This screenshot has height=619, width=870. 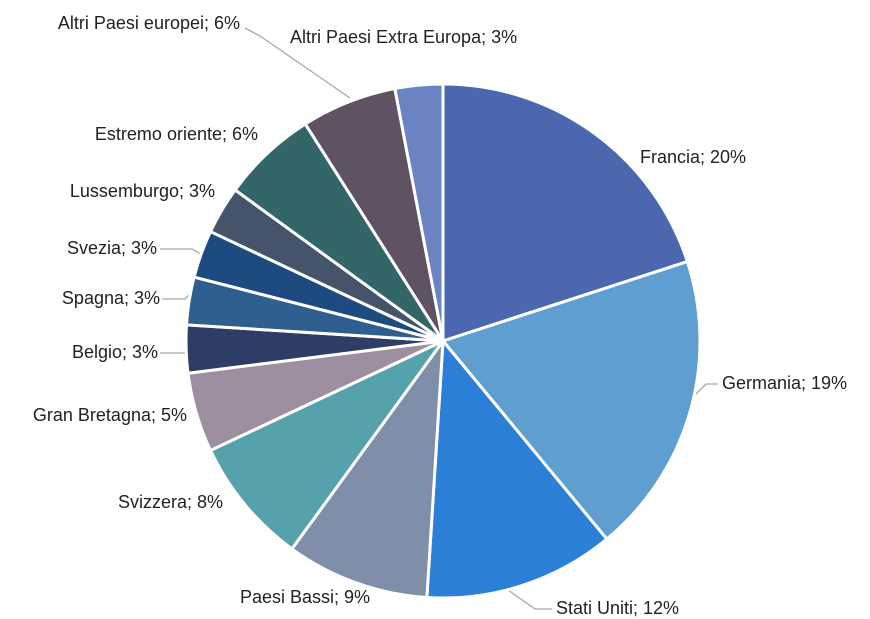 What do you see at coordinates (142, 191) in the screenshot?
I see `data-label: Lussemburgo; 3%` at bounding box center [142, 191].